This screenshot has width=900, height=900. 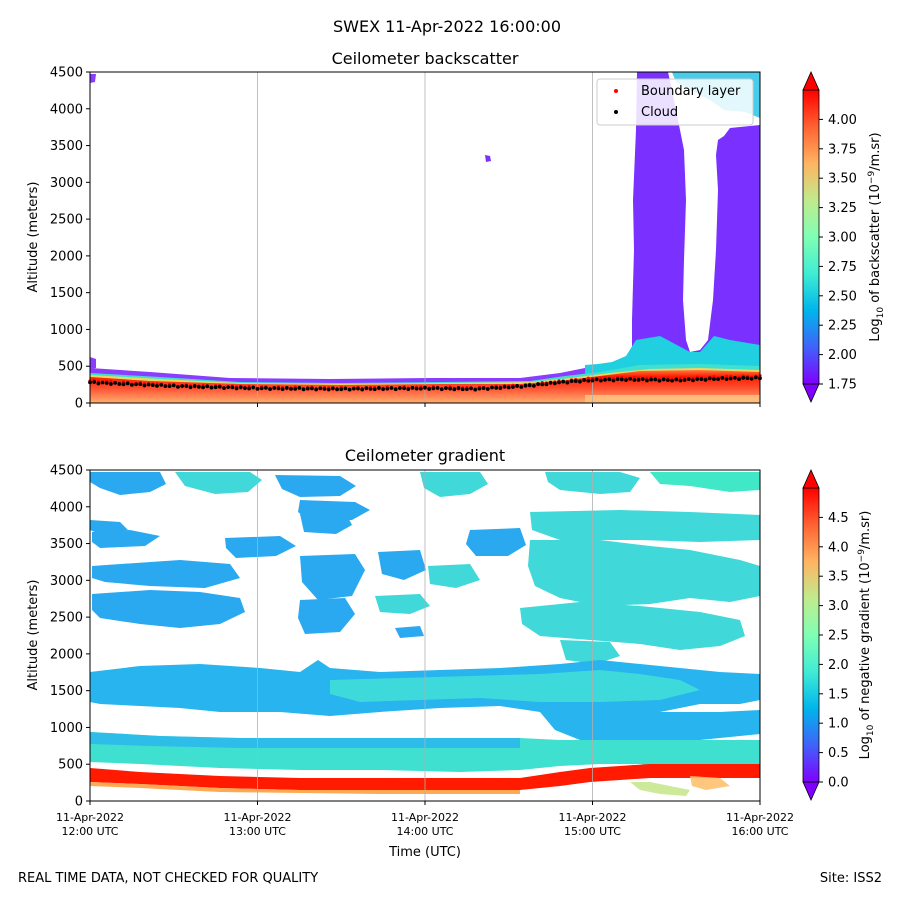 What do you see at coordinates (659, 112) in the screenshot?
I see `legend-cloud-label: Cloud` at bounding box center [659, 112].